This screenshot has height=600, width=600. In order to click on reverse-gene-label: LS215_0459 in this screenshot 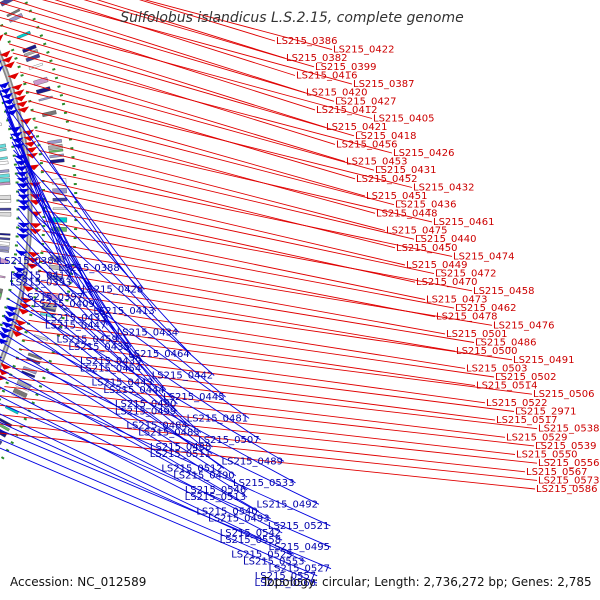, I will do `click(87, 340)`.